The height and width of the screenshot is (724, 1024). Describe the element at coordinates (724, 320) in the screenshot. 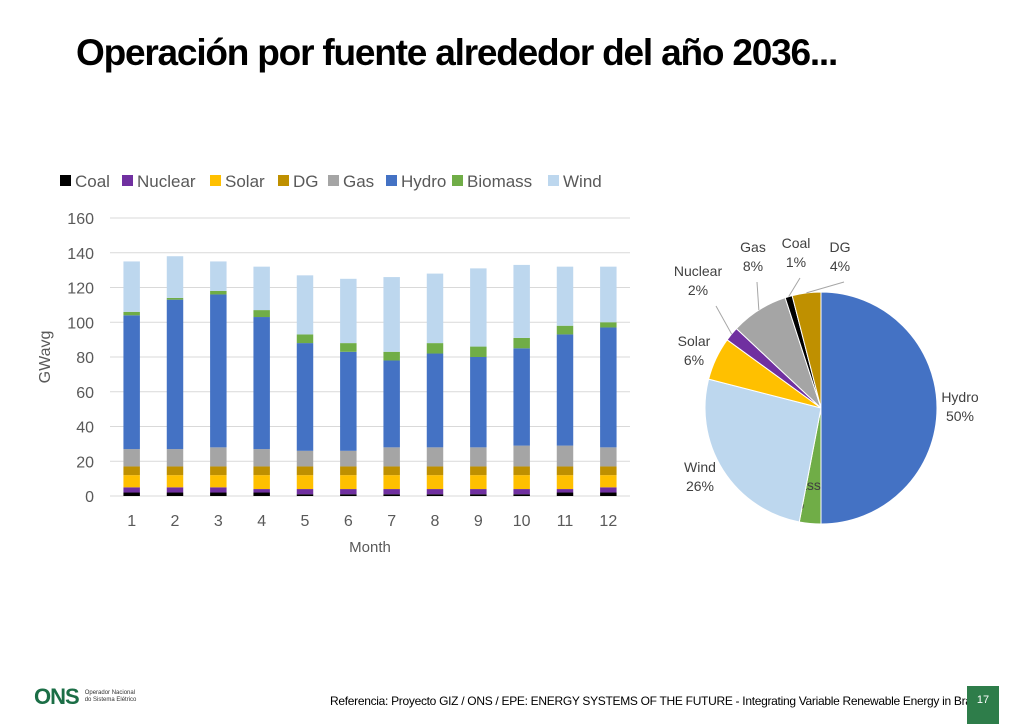

I see `pie-leader-nuclear` at that location.